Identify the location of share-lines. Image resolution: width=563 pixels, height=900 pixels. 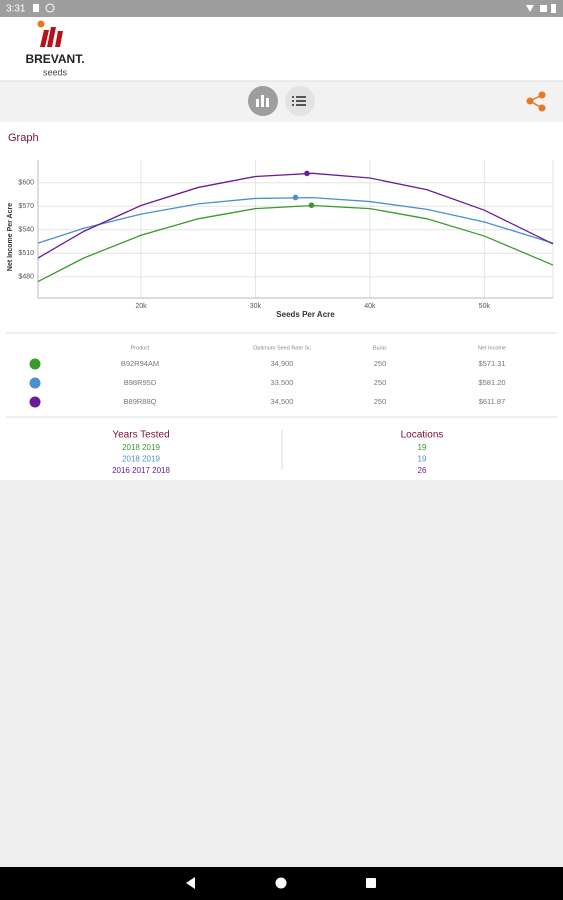
(535, 101).